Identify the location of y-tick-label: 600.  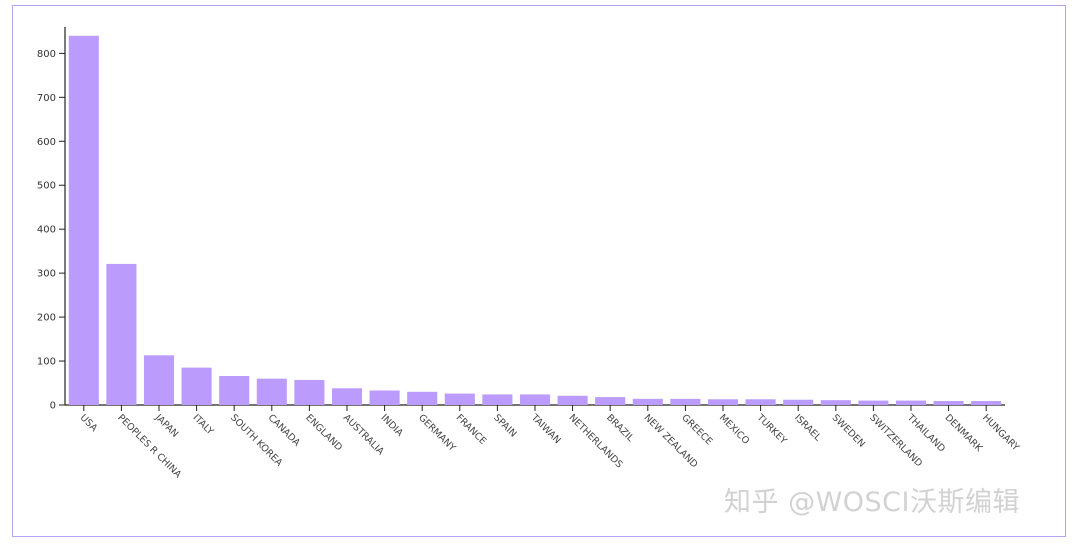
(46, 142).